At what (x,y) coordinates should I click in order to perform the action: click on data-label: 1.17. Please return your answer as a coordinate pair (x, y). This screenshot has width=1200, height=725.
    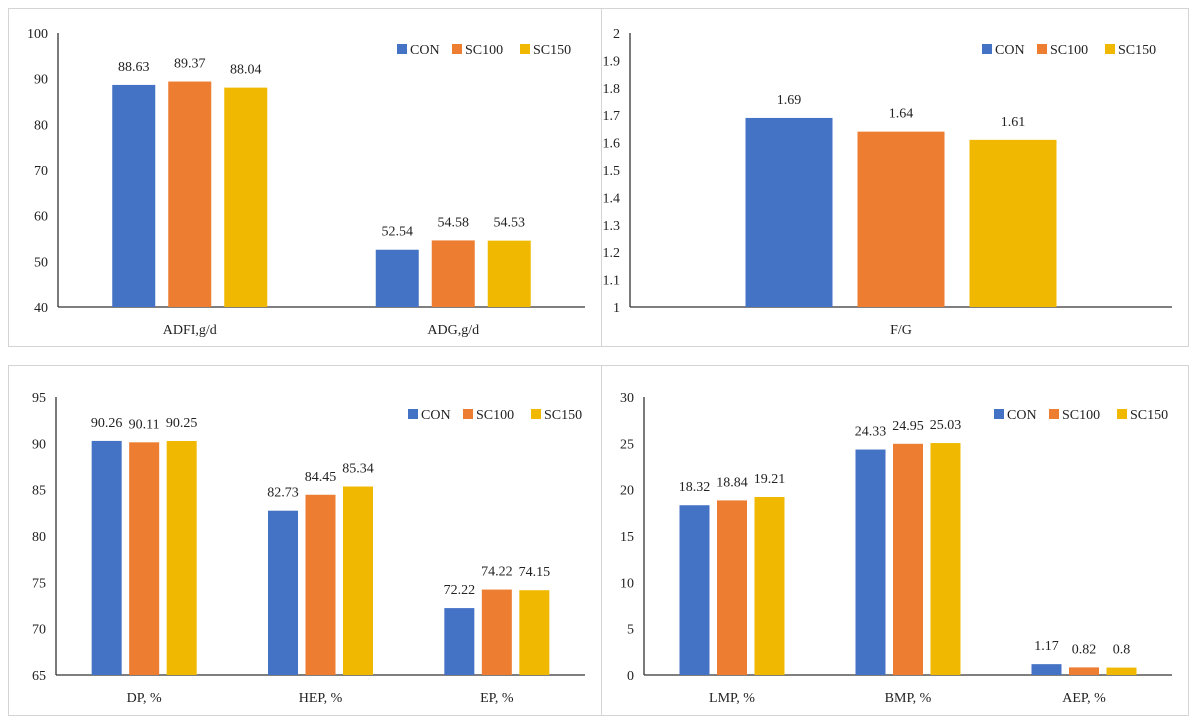
    Looking at the image, I should click on (1046, 646).